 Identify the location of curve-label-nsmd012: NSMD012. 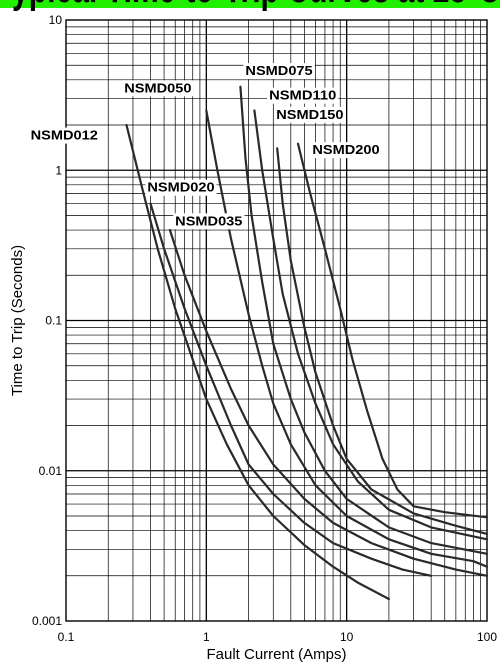
(64, 135).